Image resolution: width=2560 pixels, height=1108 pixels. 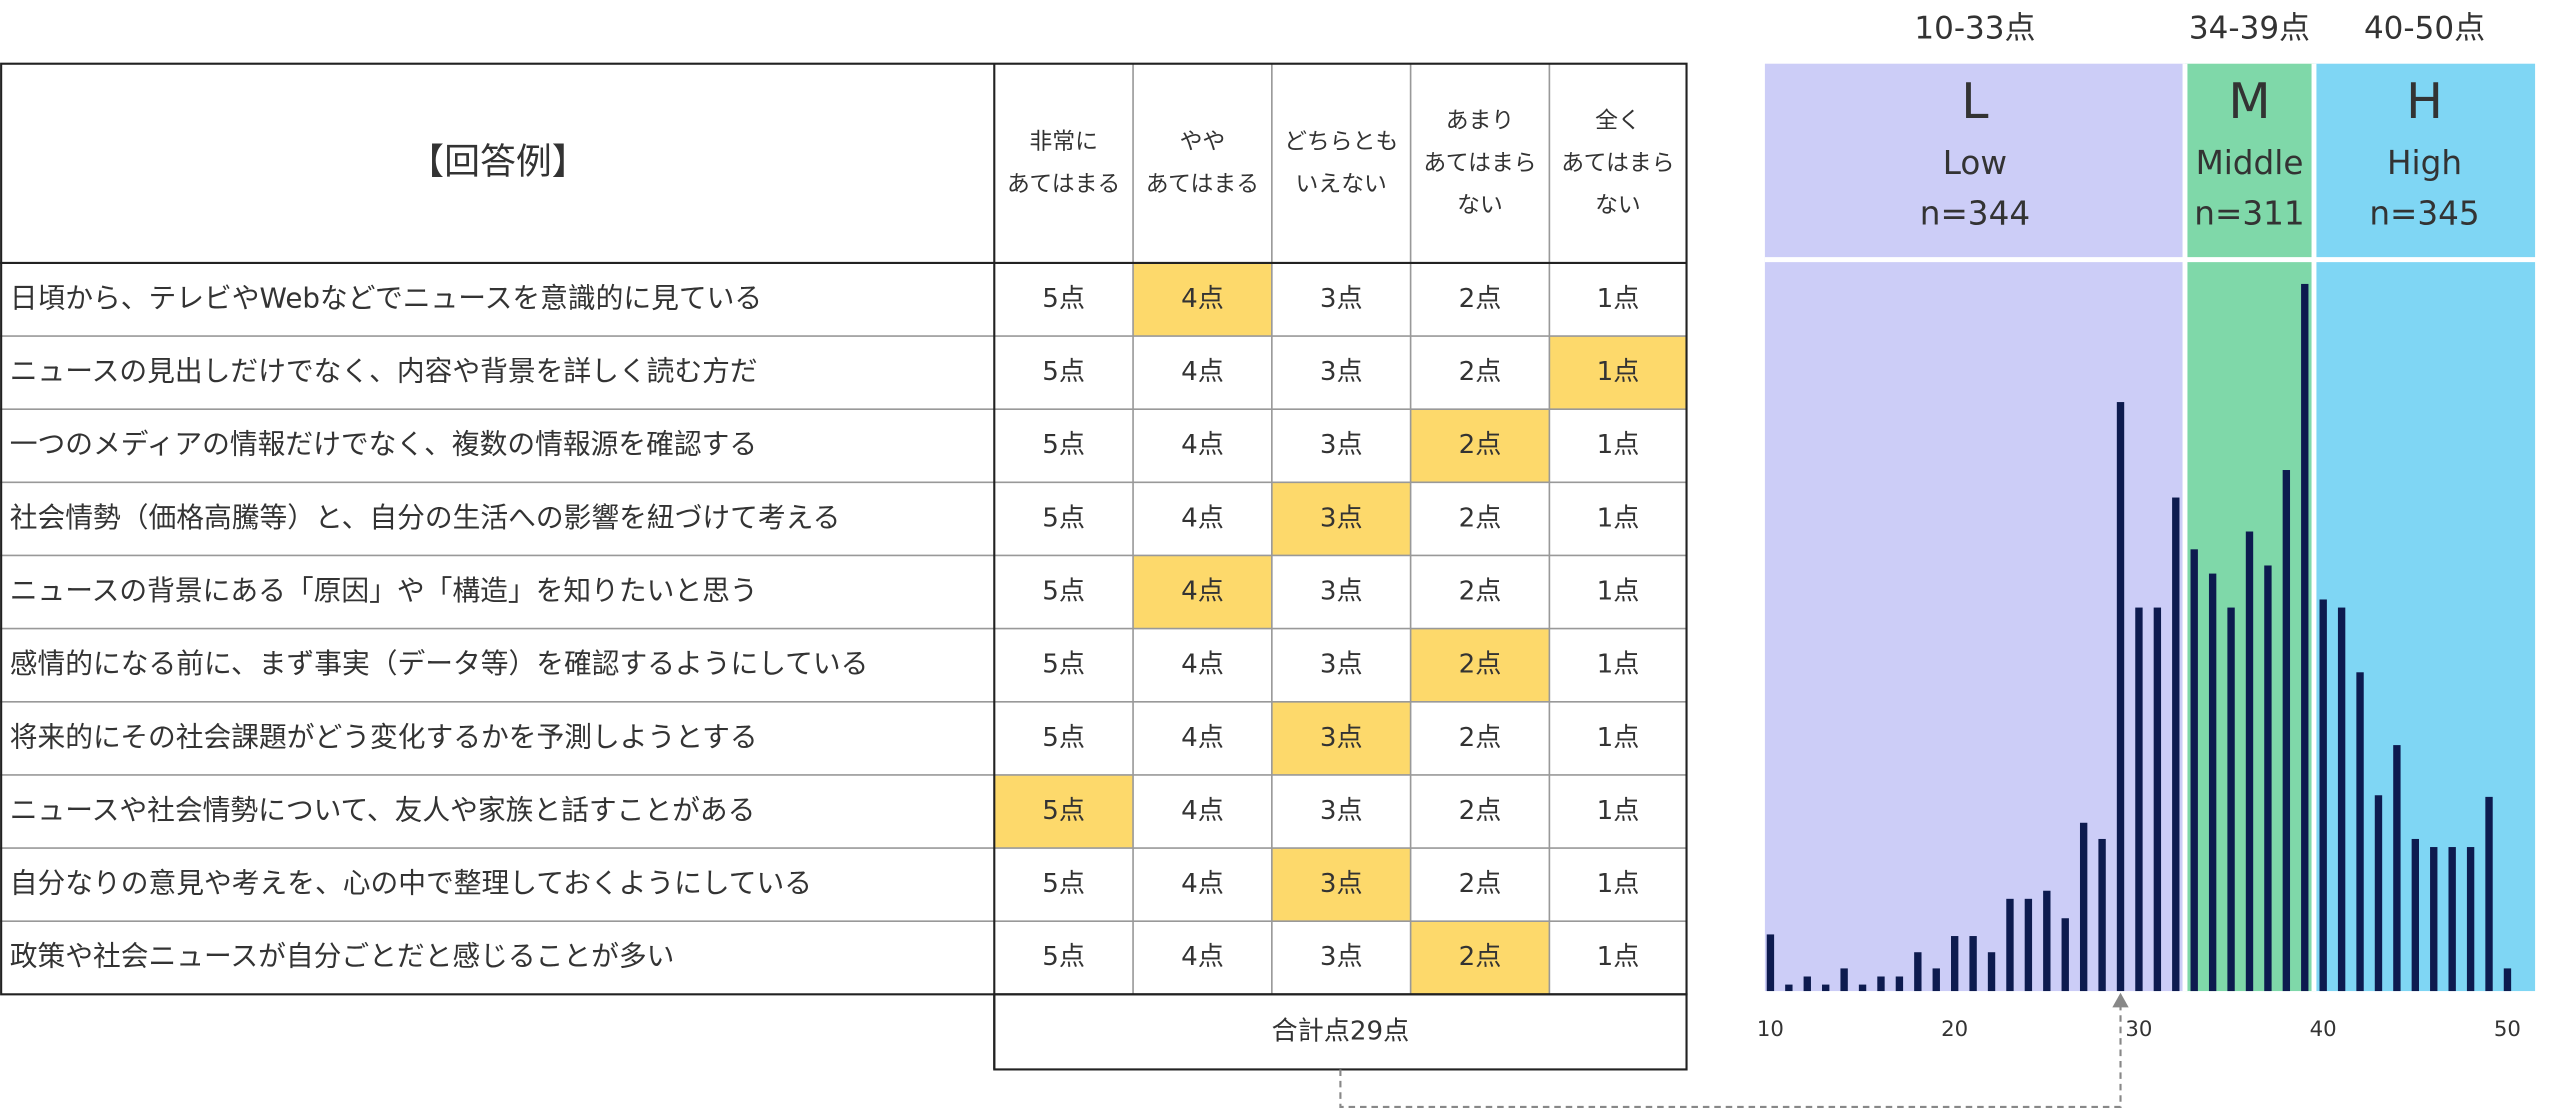 What do you see at coordinates (2507, 1029) in the screenshot?
I see `x-tick-label: 50` at bounding box center [2507, 1029].